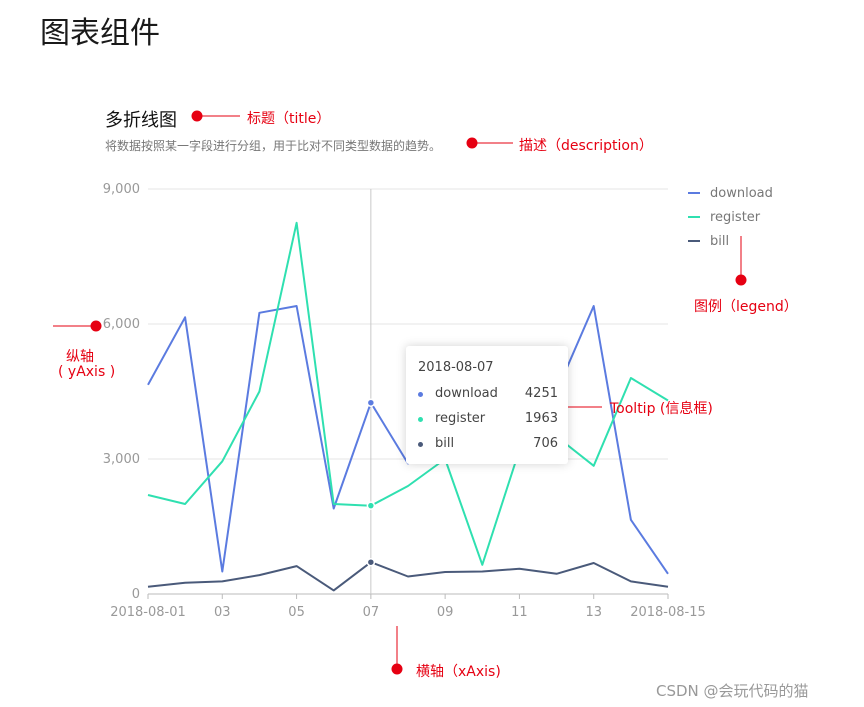 The image size is (864, 707). What do you see at coordinates (519, 612) in the screenshot?
I see `x-tick-label: 11` at bounding box center [519, 612].